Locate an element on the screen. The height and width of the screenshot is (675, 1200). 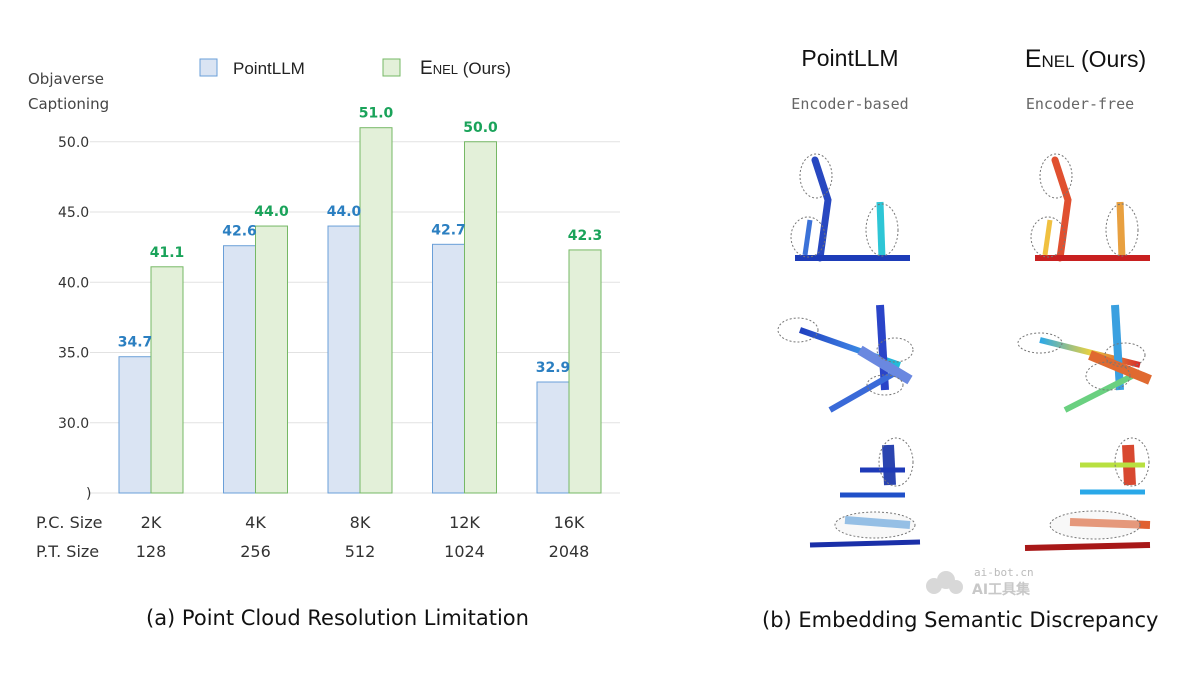
x-category-pt-size: 1024 is located at coordinates (464, 551).